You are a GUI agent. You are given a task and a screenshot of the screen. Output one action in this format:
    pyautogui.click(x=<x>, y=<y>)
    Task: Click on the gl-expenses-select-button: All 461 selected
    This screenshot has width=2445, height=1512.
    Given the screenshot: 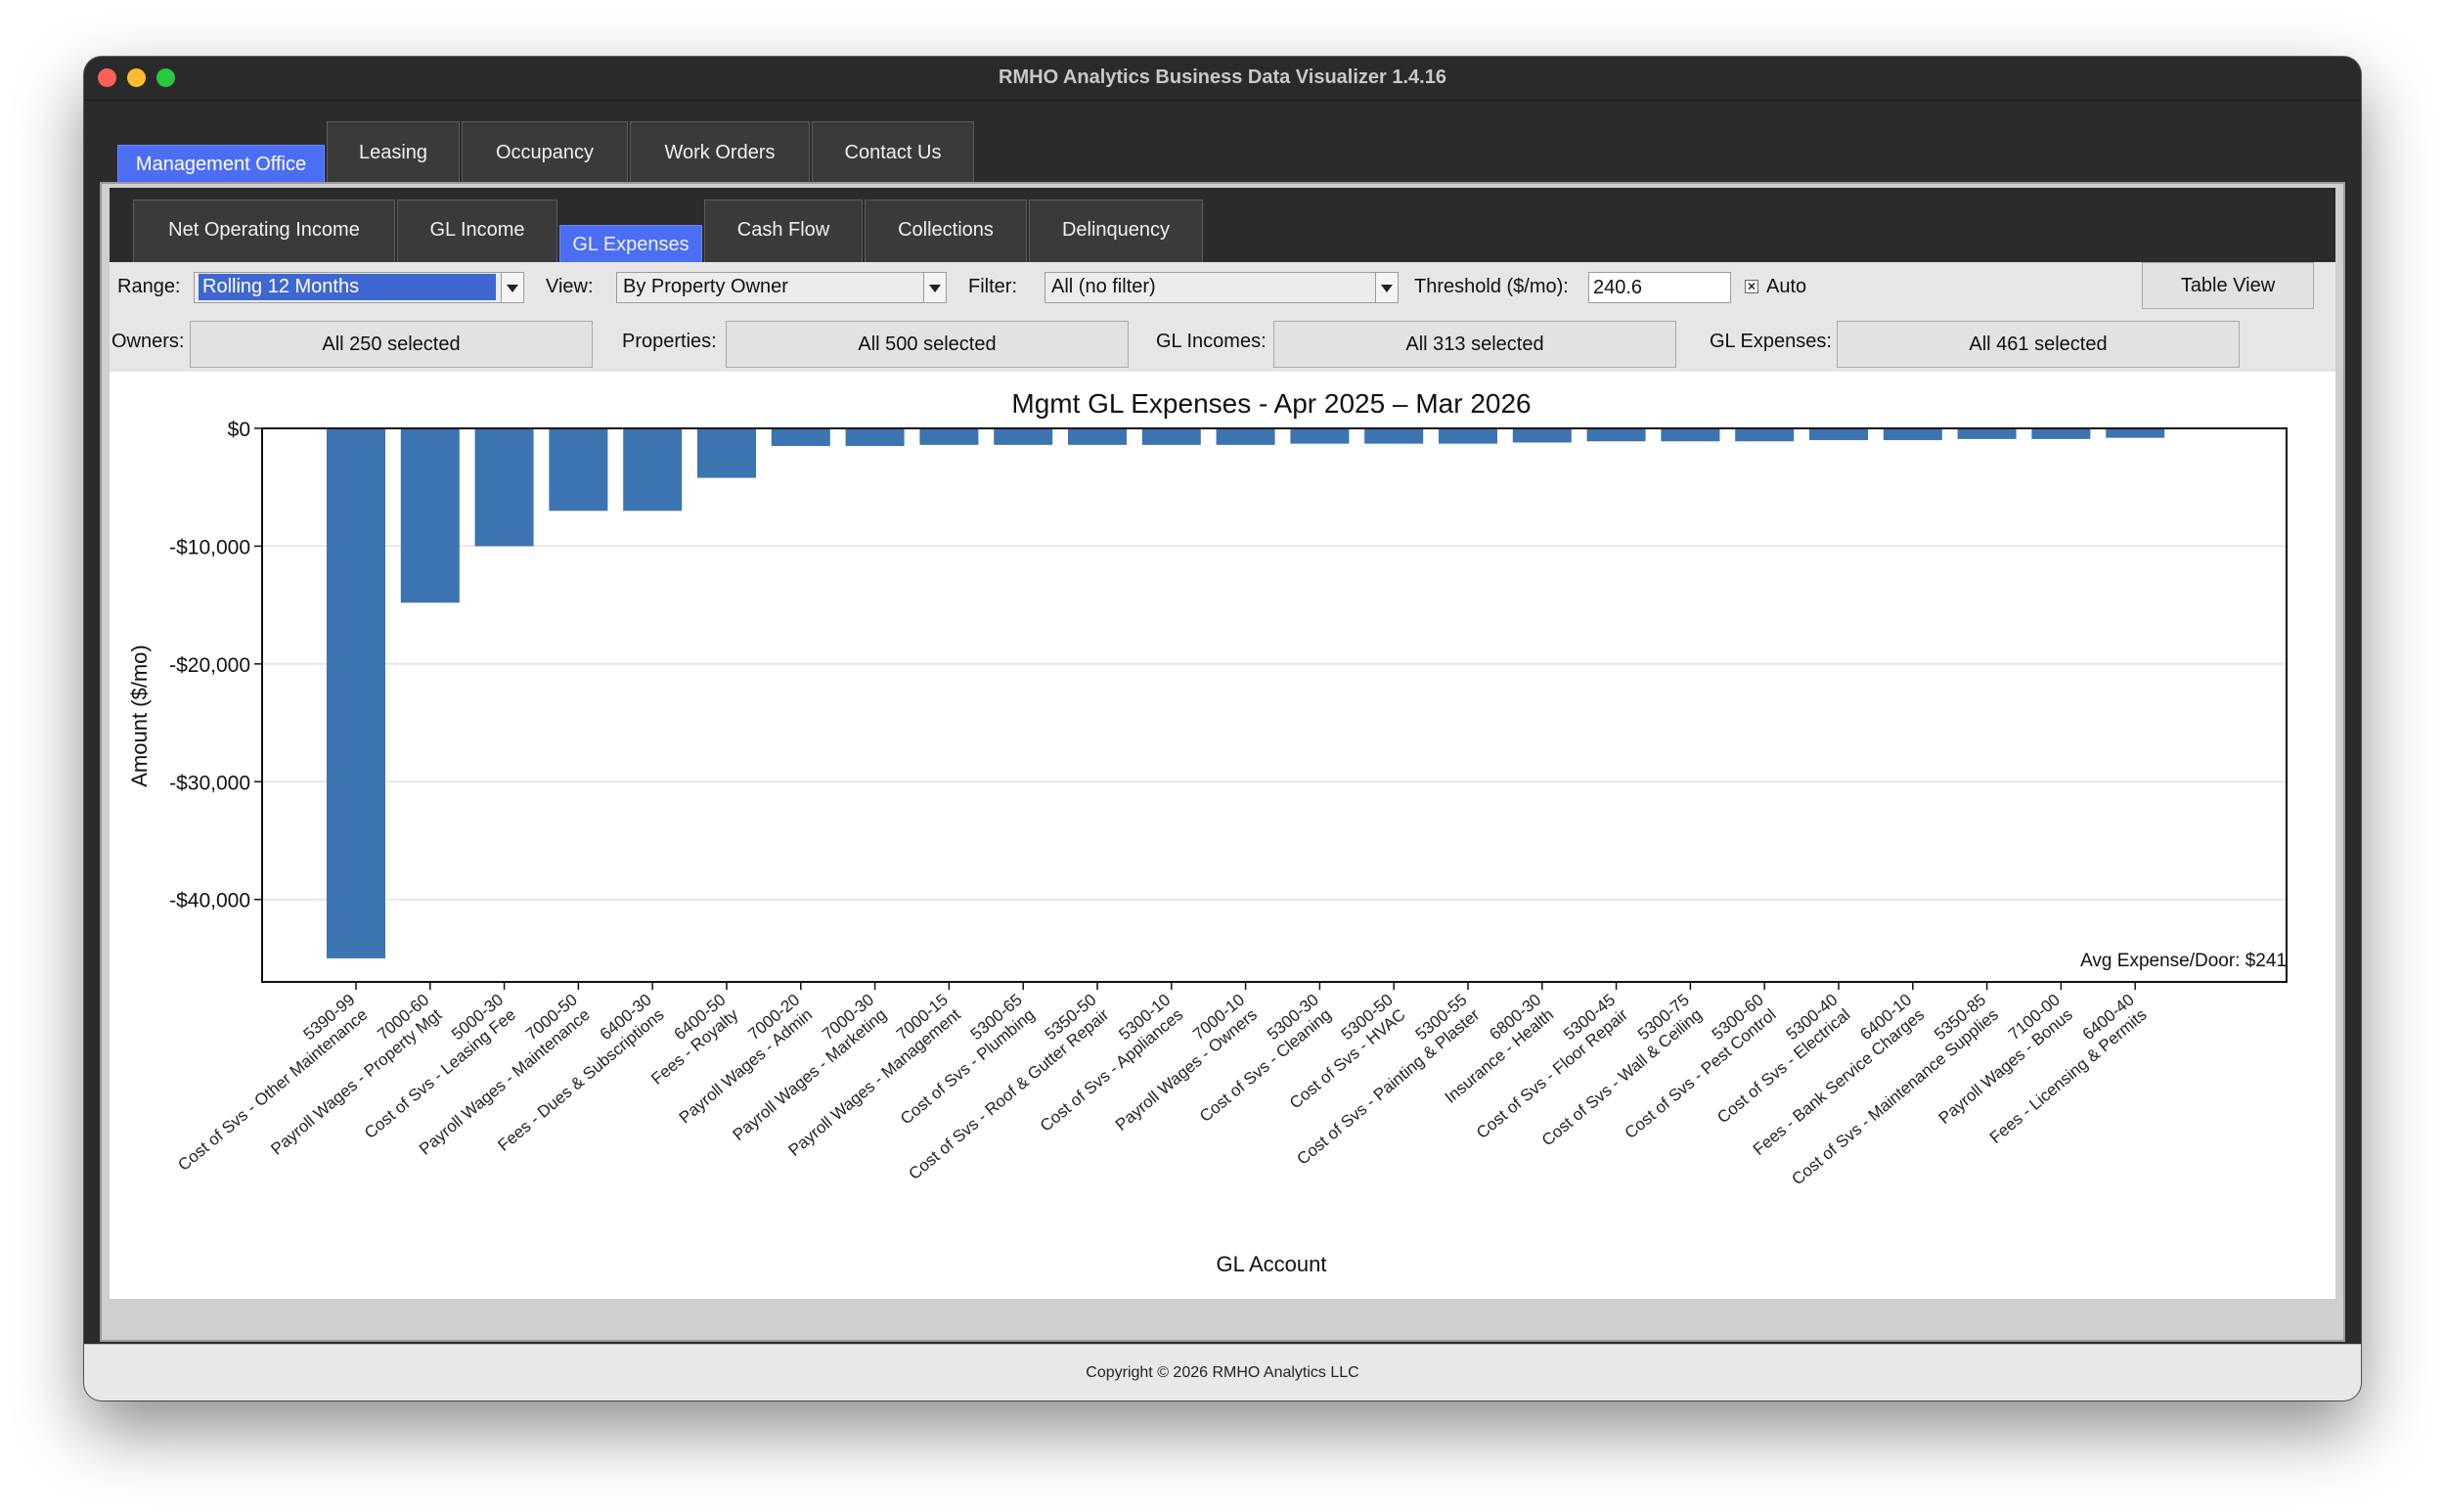 What is the action you would take?
    pyautogui.click(x=2038, y=345)
    